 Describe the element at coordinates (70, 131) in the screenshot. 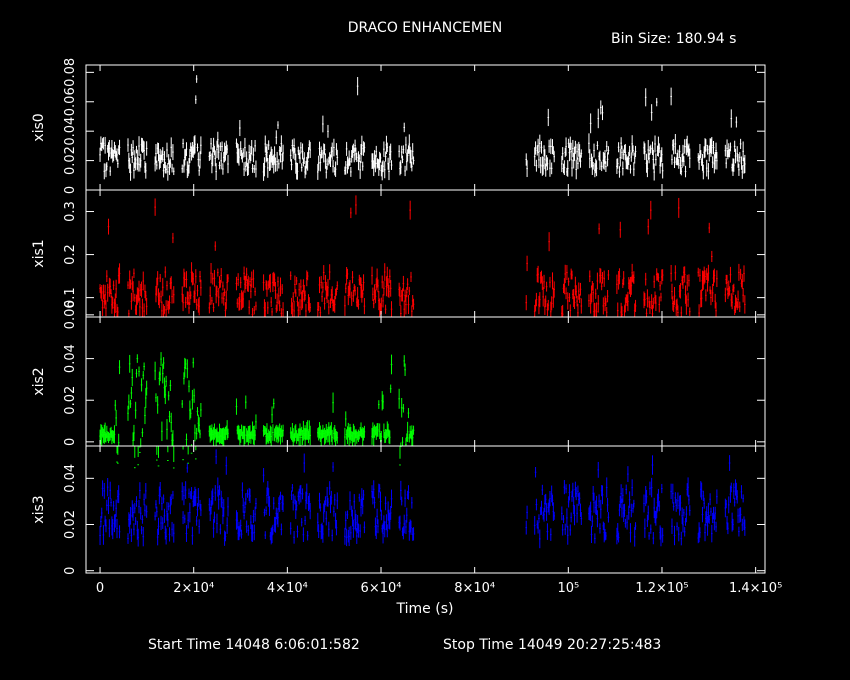

I see `xis0-ytick-label: 0.04` at that location.